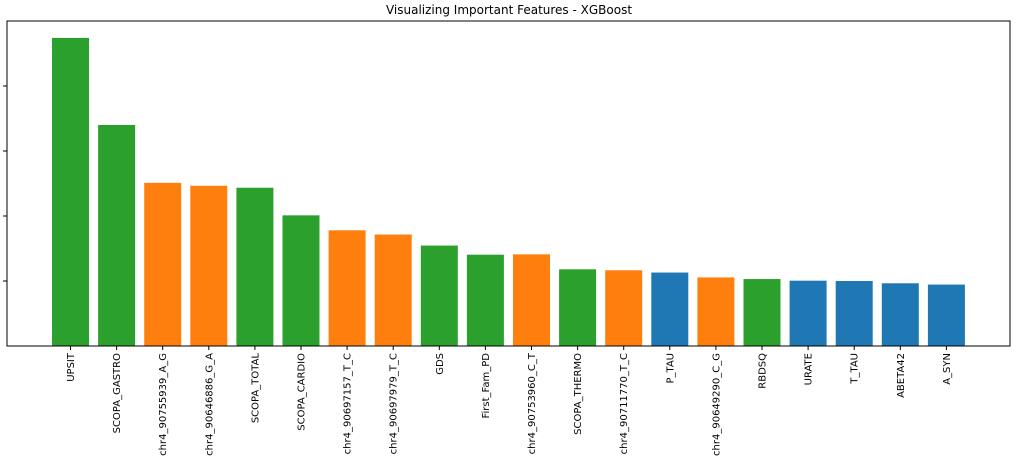 This screenshot has height=464, width=1019. I want to click on bar-abeta42, so click(900, 314).